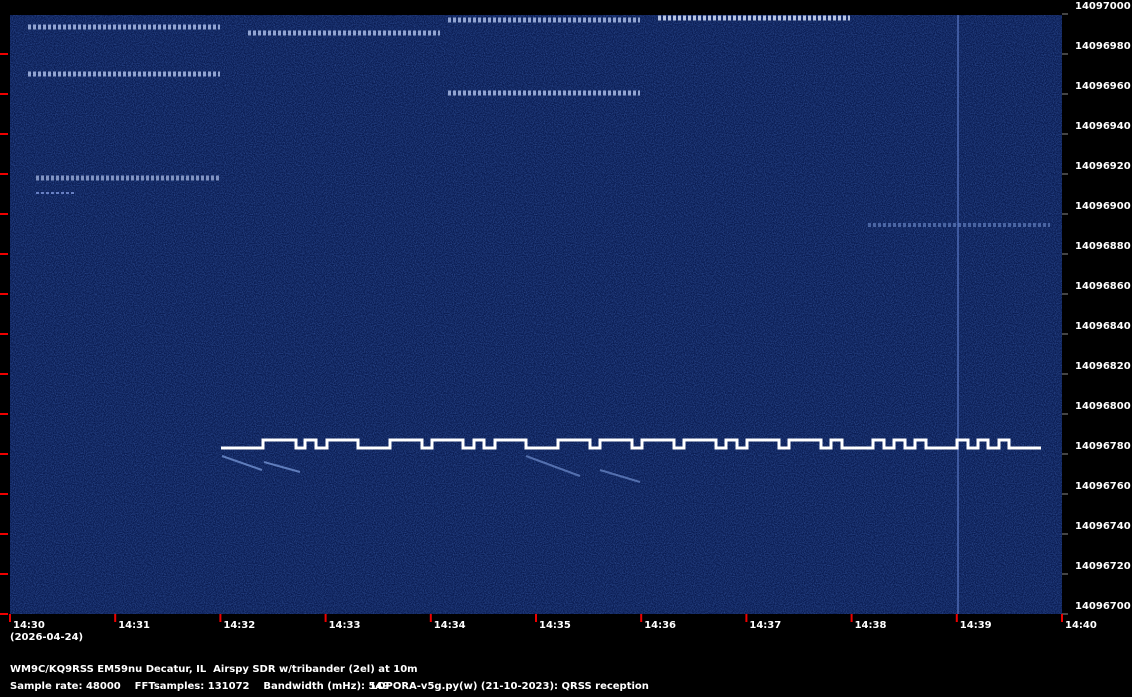 The width and height of the screenshot is (1132, 697). What do you see at coordinates (1103, 206) in the screenshot?
I see `y-tick-label: 14096900` at bounding box center [1103, 206].